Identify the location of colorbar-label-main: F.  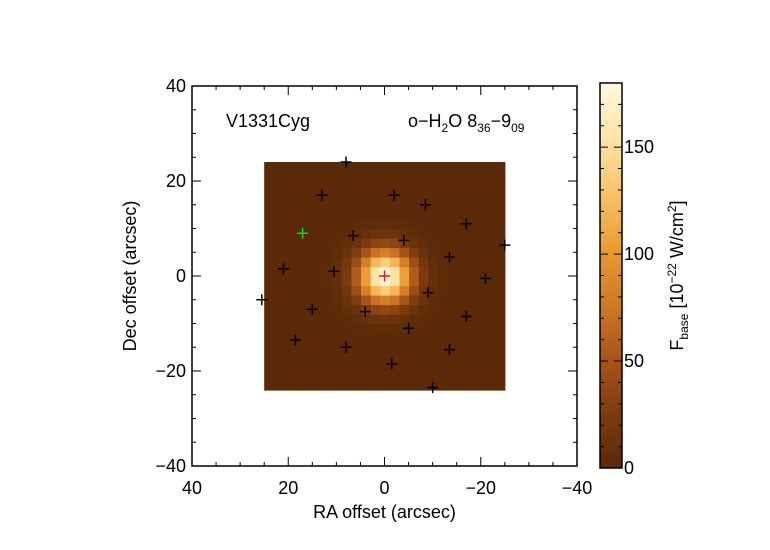
(677, 345).